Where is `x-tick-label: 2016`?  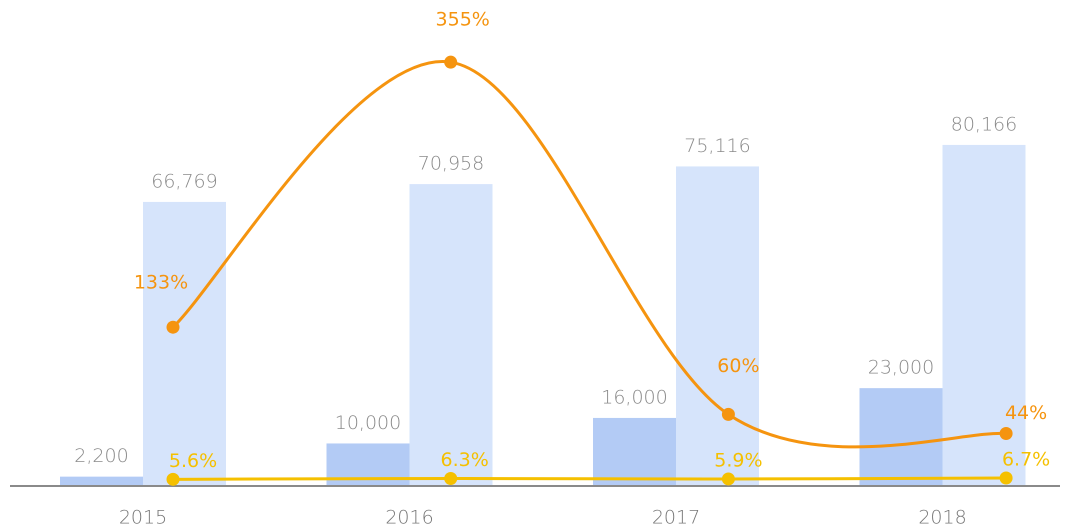 x-tick-label: 2016 is located at coordinates (409, 518).